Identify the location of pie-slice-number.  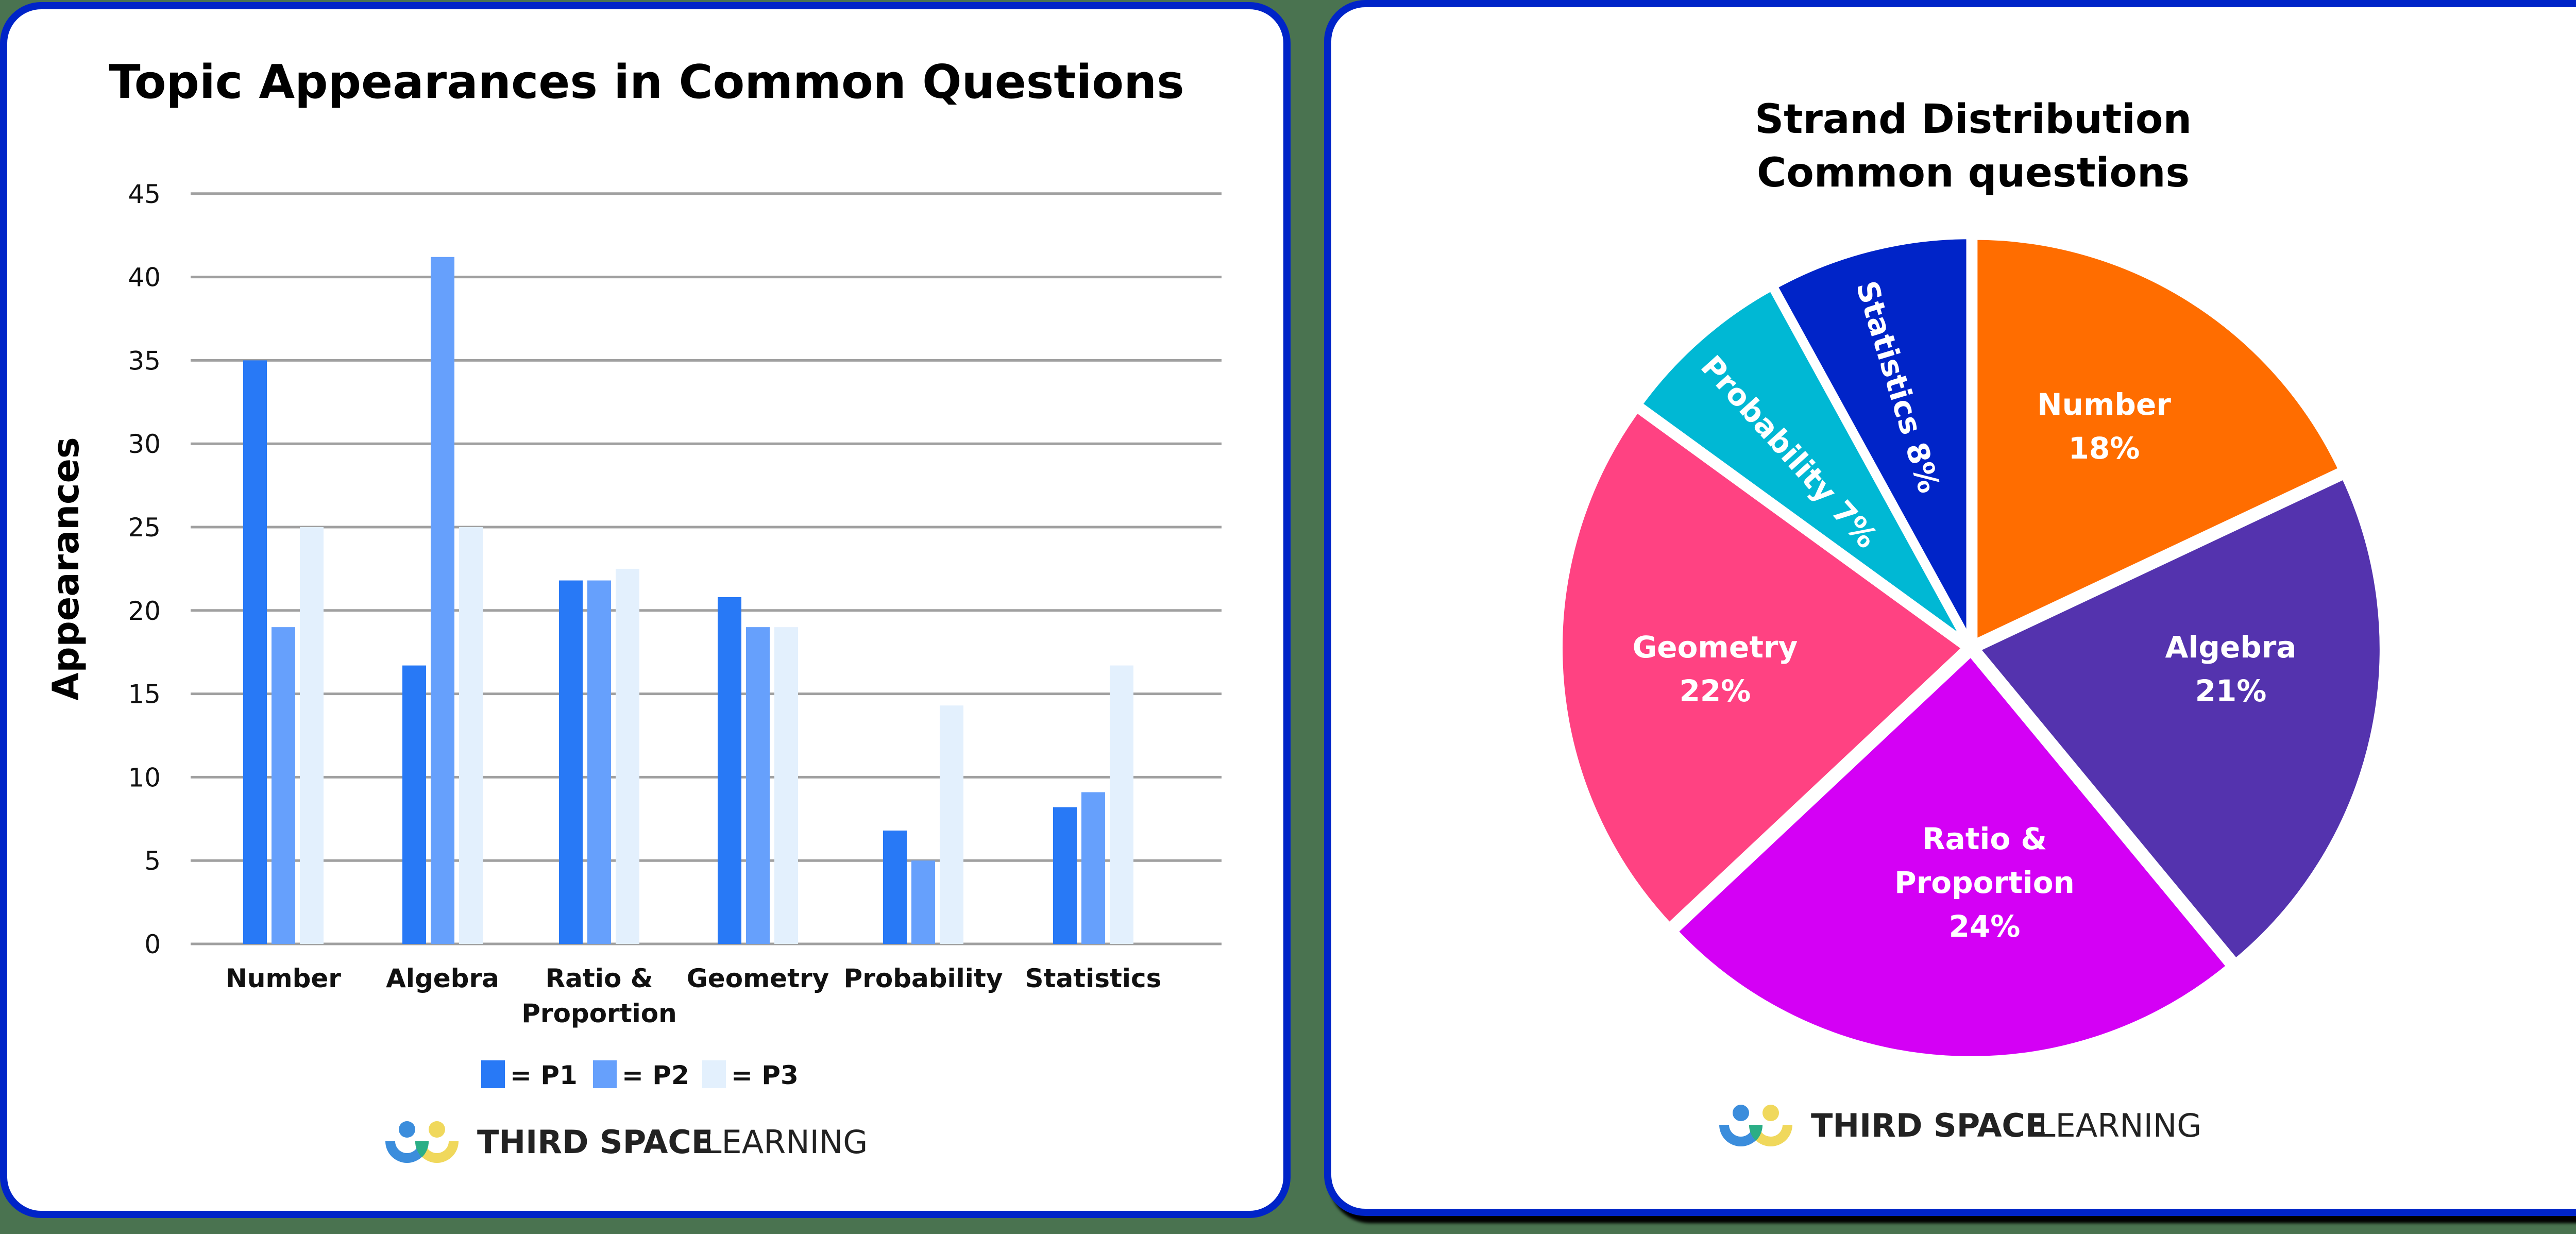
(2158, 440).